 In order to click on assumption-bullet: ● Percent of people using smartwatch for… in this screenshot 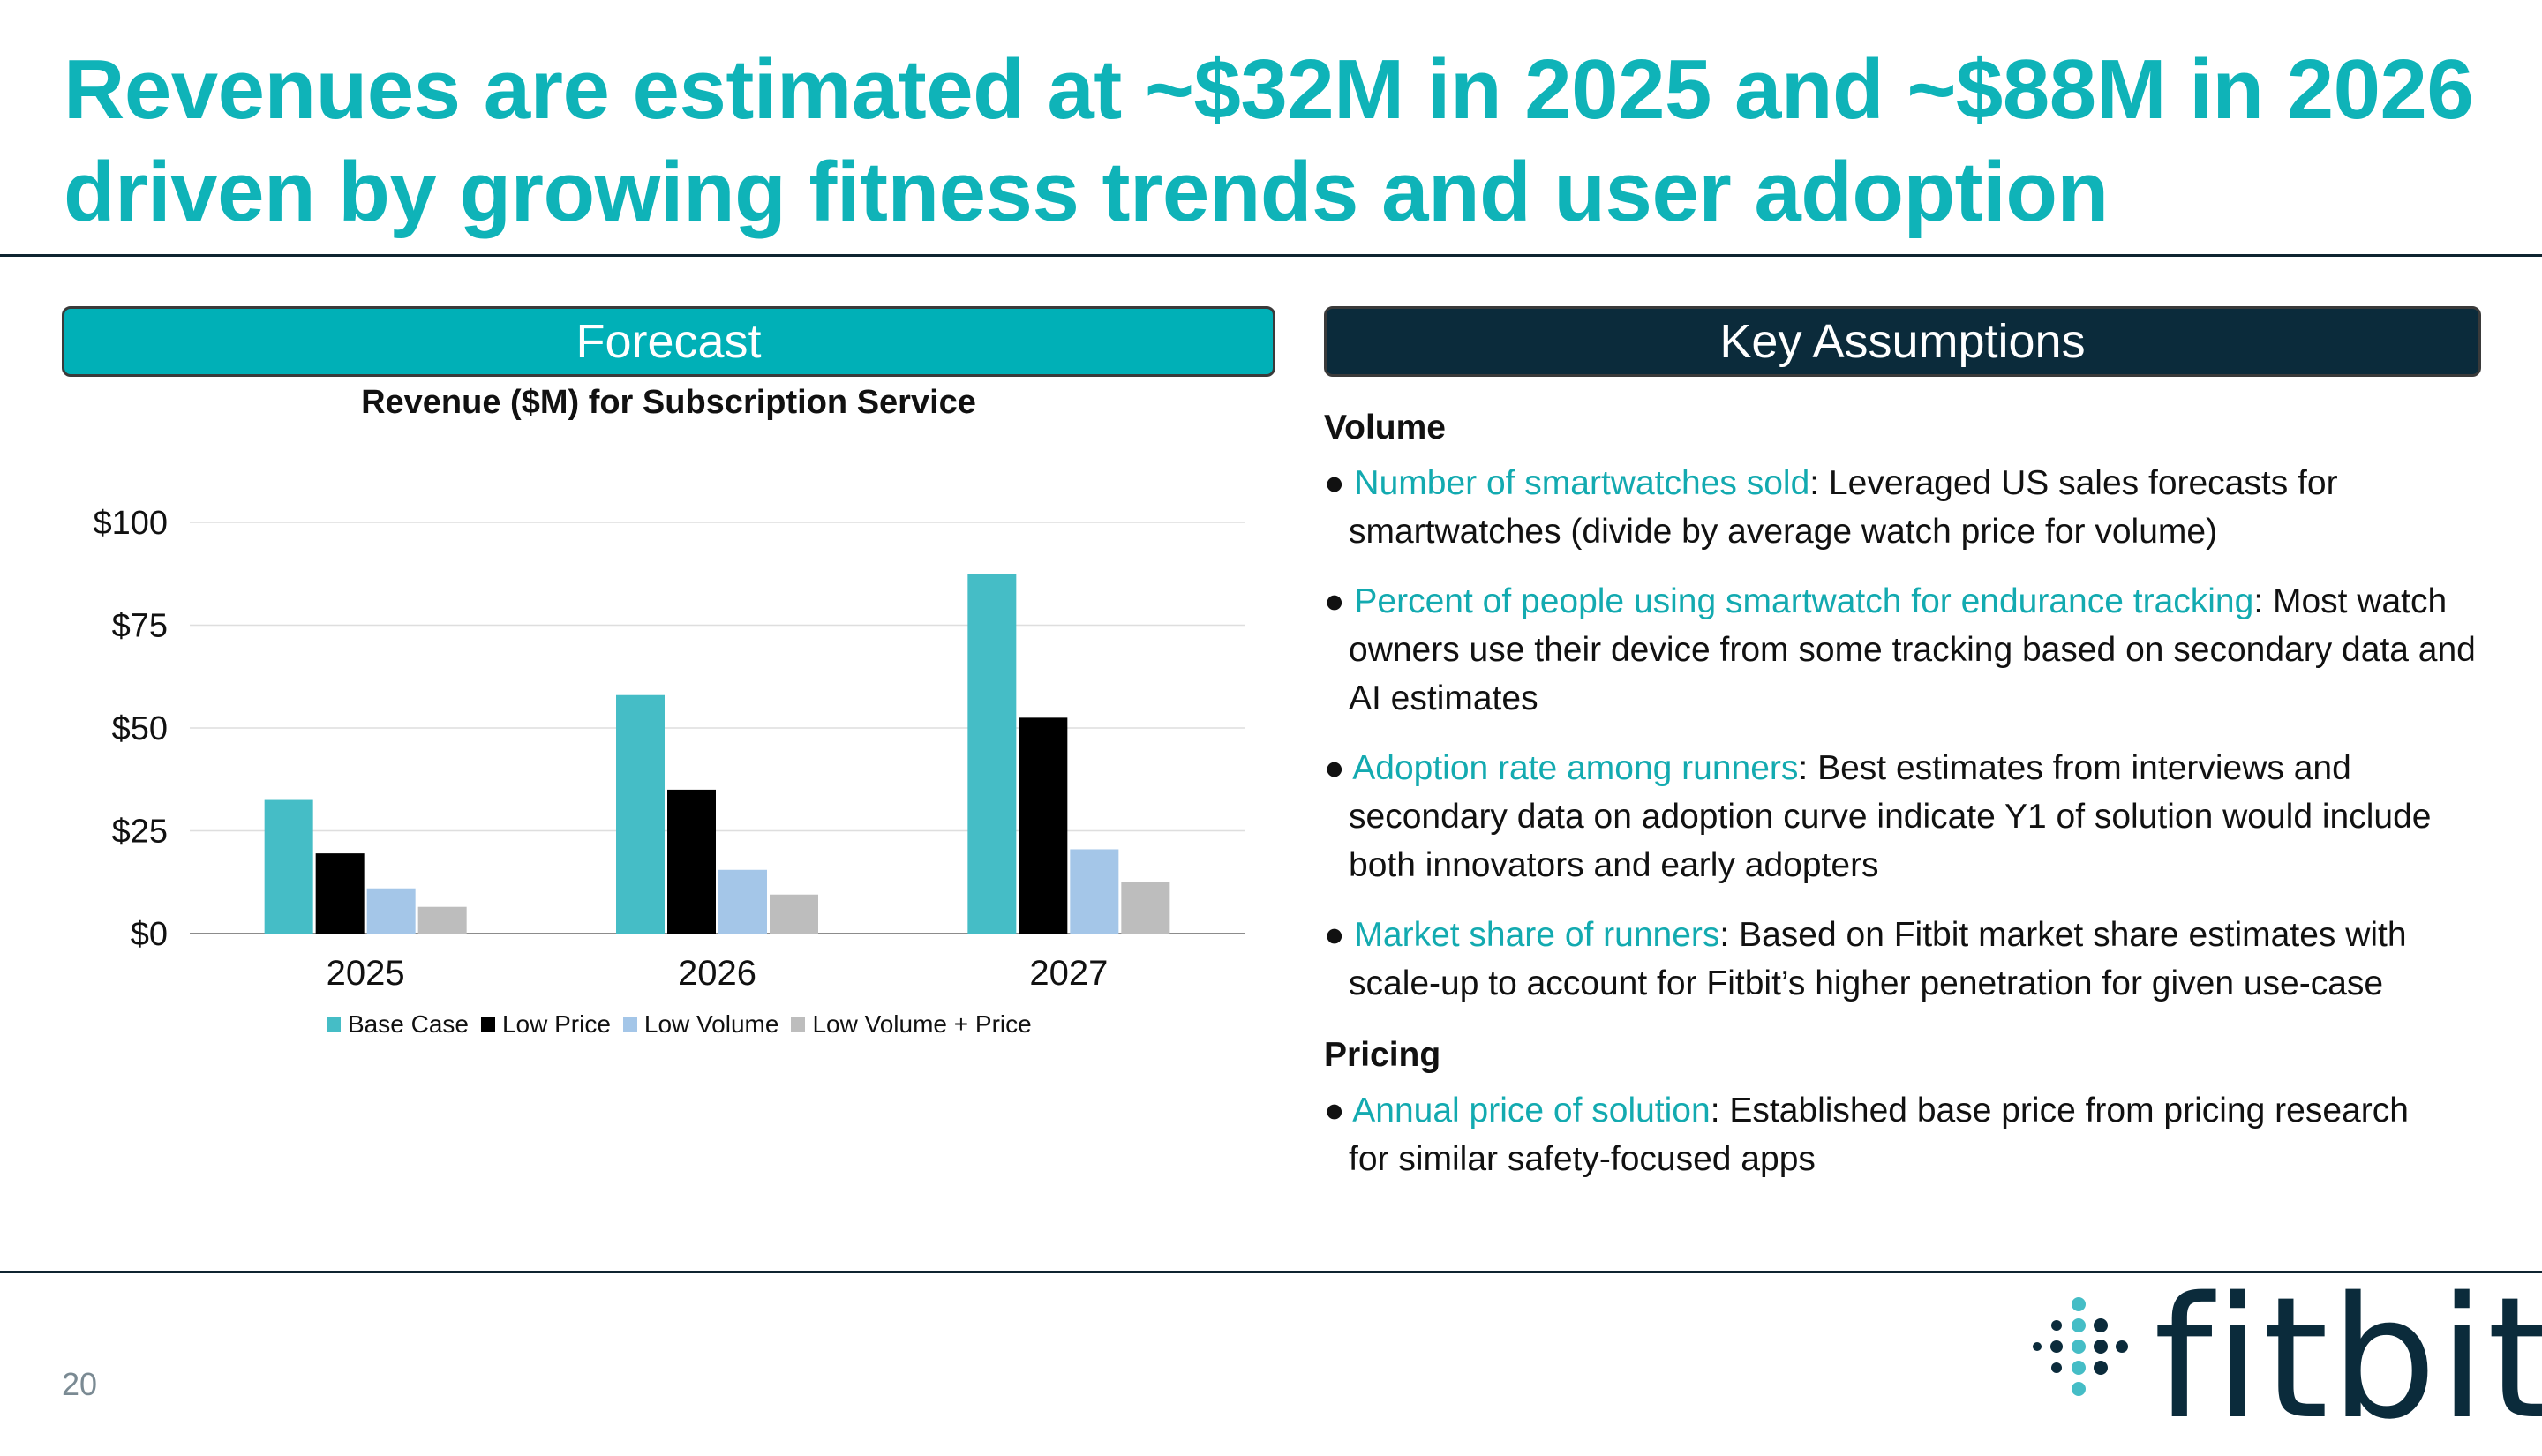, I will do `click(1911, 650)`.